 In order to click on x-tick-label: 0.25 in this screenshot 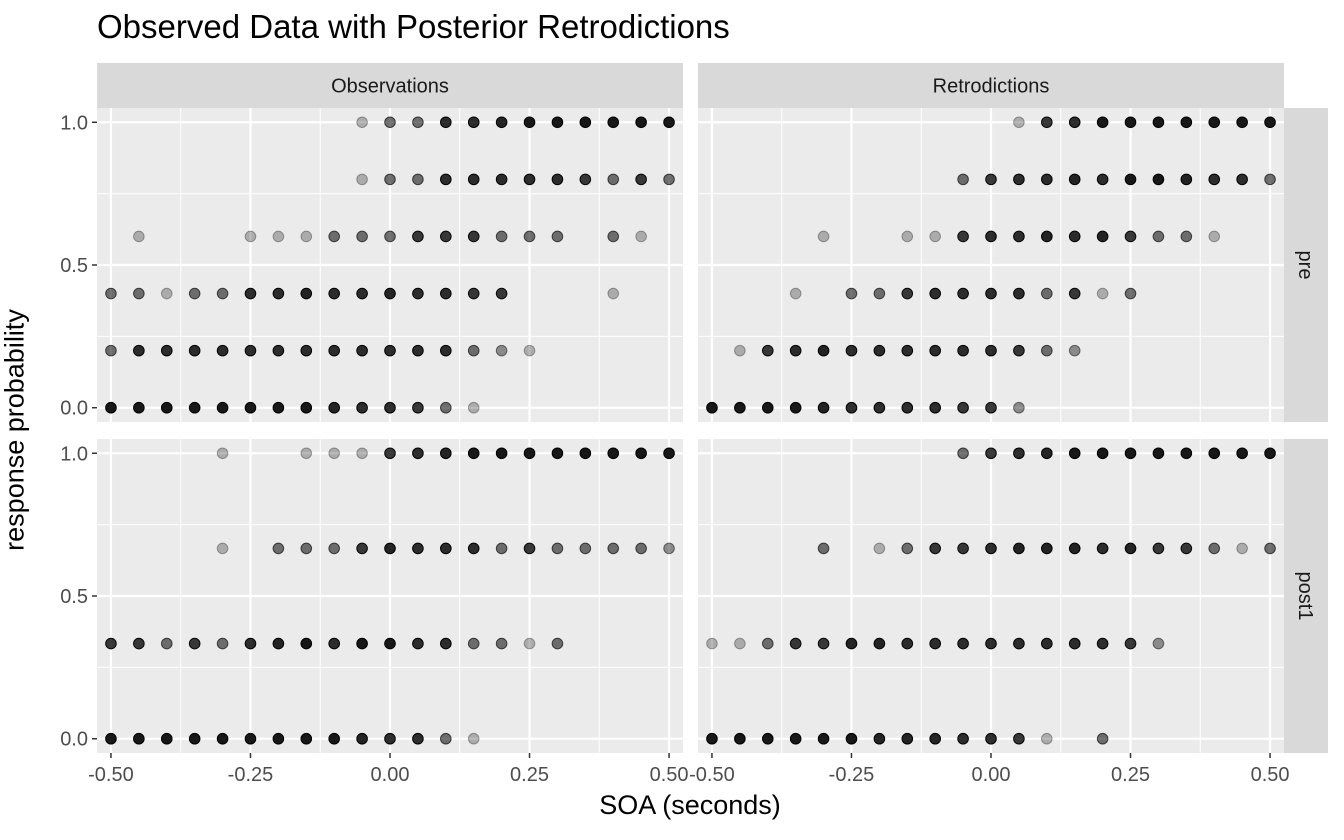, I will do `click(1130, 775)`.